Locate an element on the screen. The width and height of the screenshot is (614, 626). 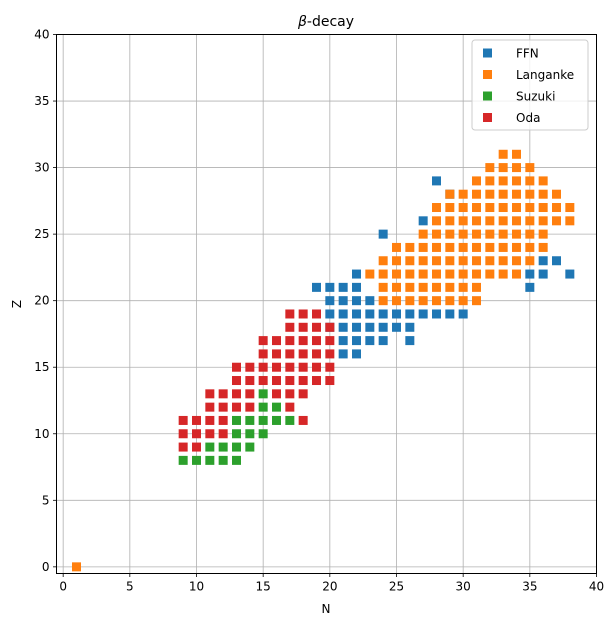
x-tick-label: 10 is located at coordinates (196, 587).